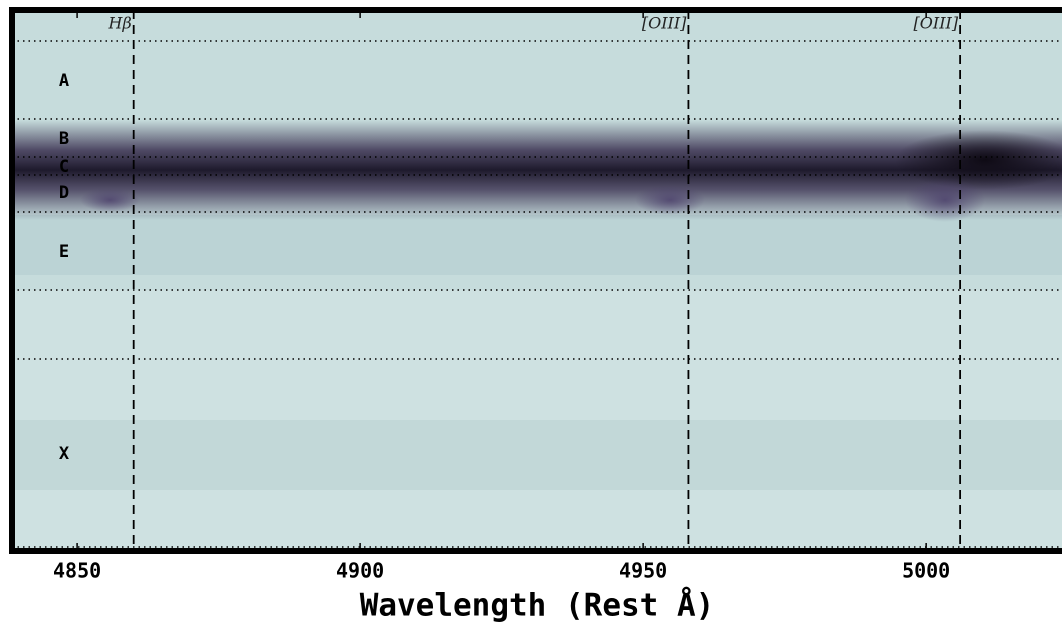 This screenshot has width=1062, height=627. I want to click on x-tick-label: 4900, so click(360, 571).